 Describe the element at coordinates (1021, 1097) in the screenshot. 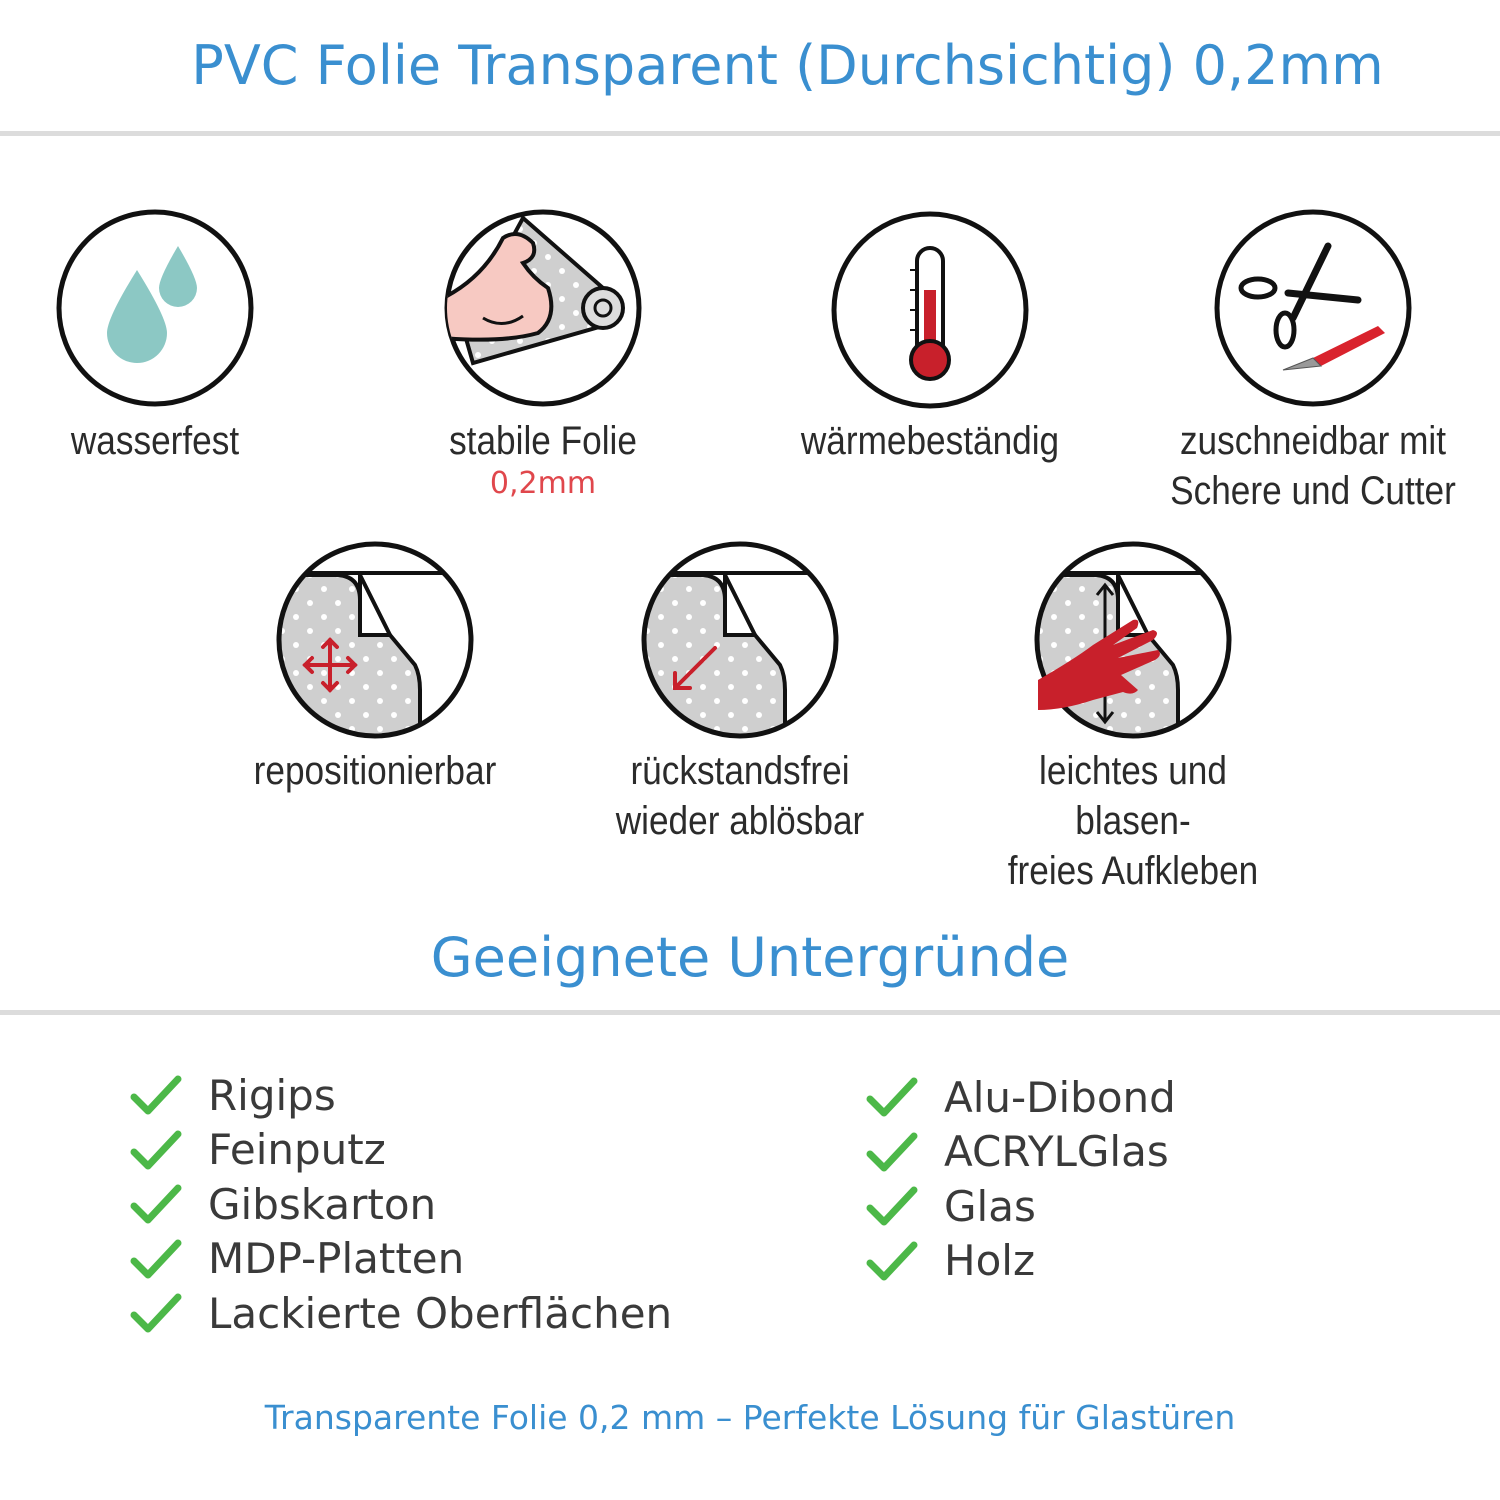

I see `list-item: Alu-Dibond` at that location.